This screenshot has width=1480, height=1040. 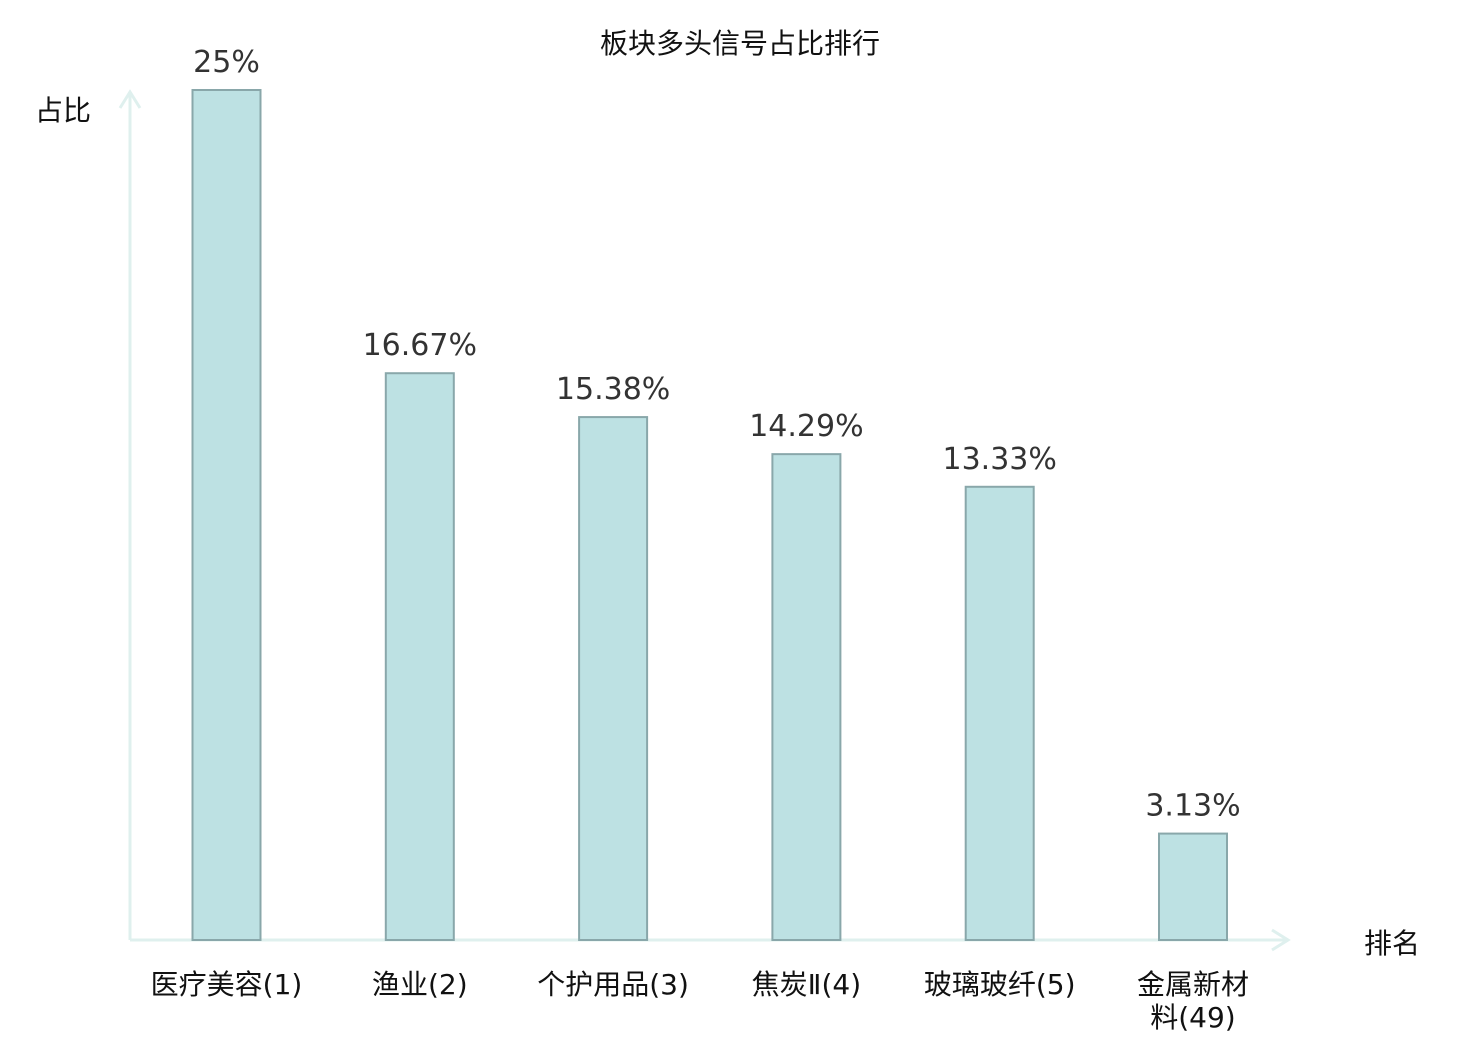 What do you see at coordinates (740, 43) in the screenshot?
I see `chart-title: 板块多头信号占比排行` at bounding box center [740, 43].